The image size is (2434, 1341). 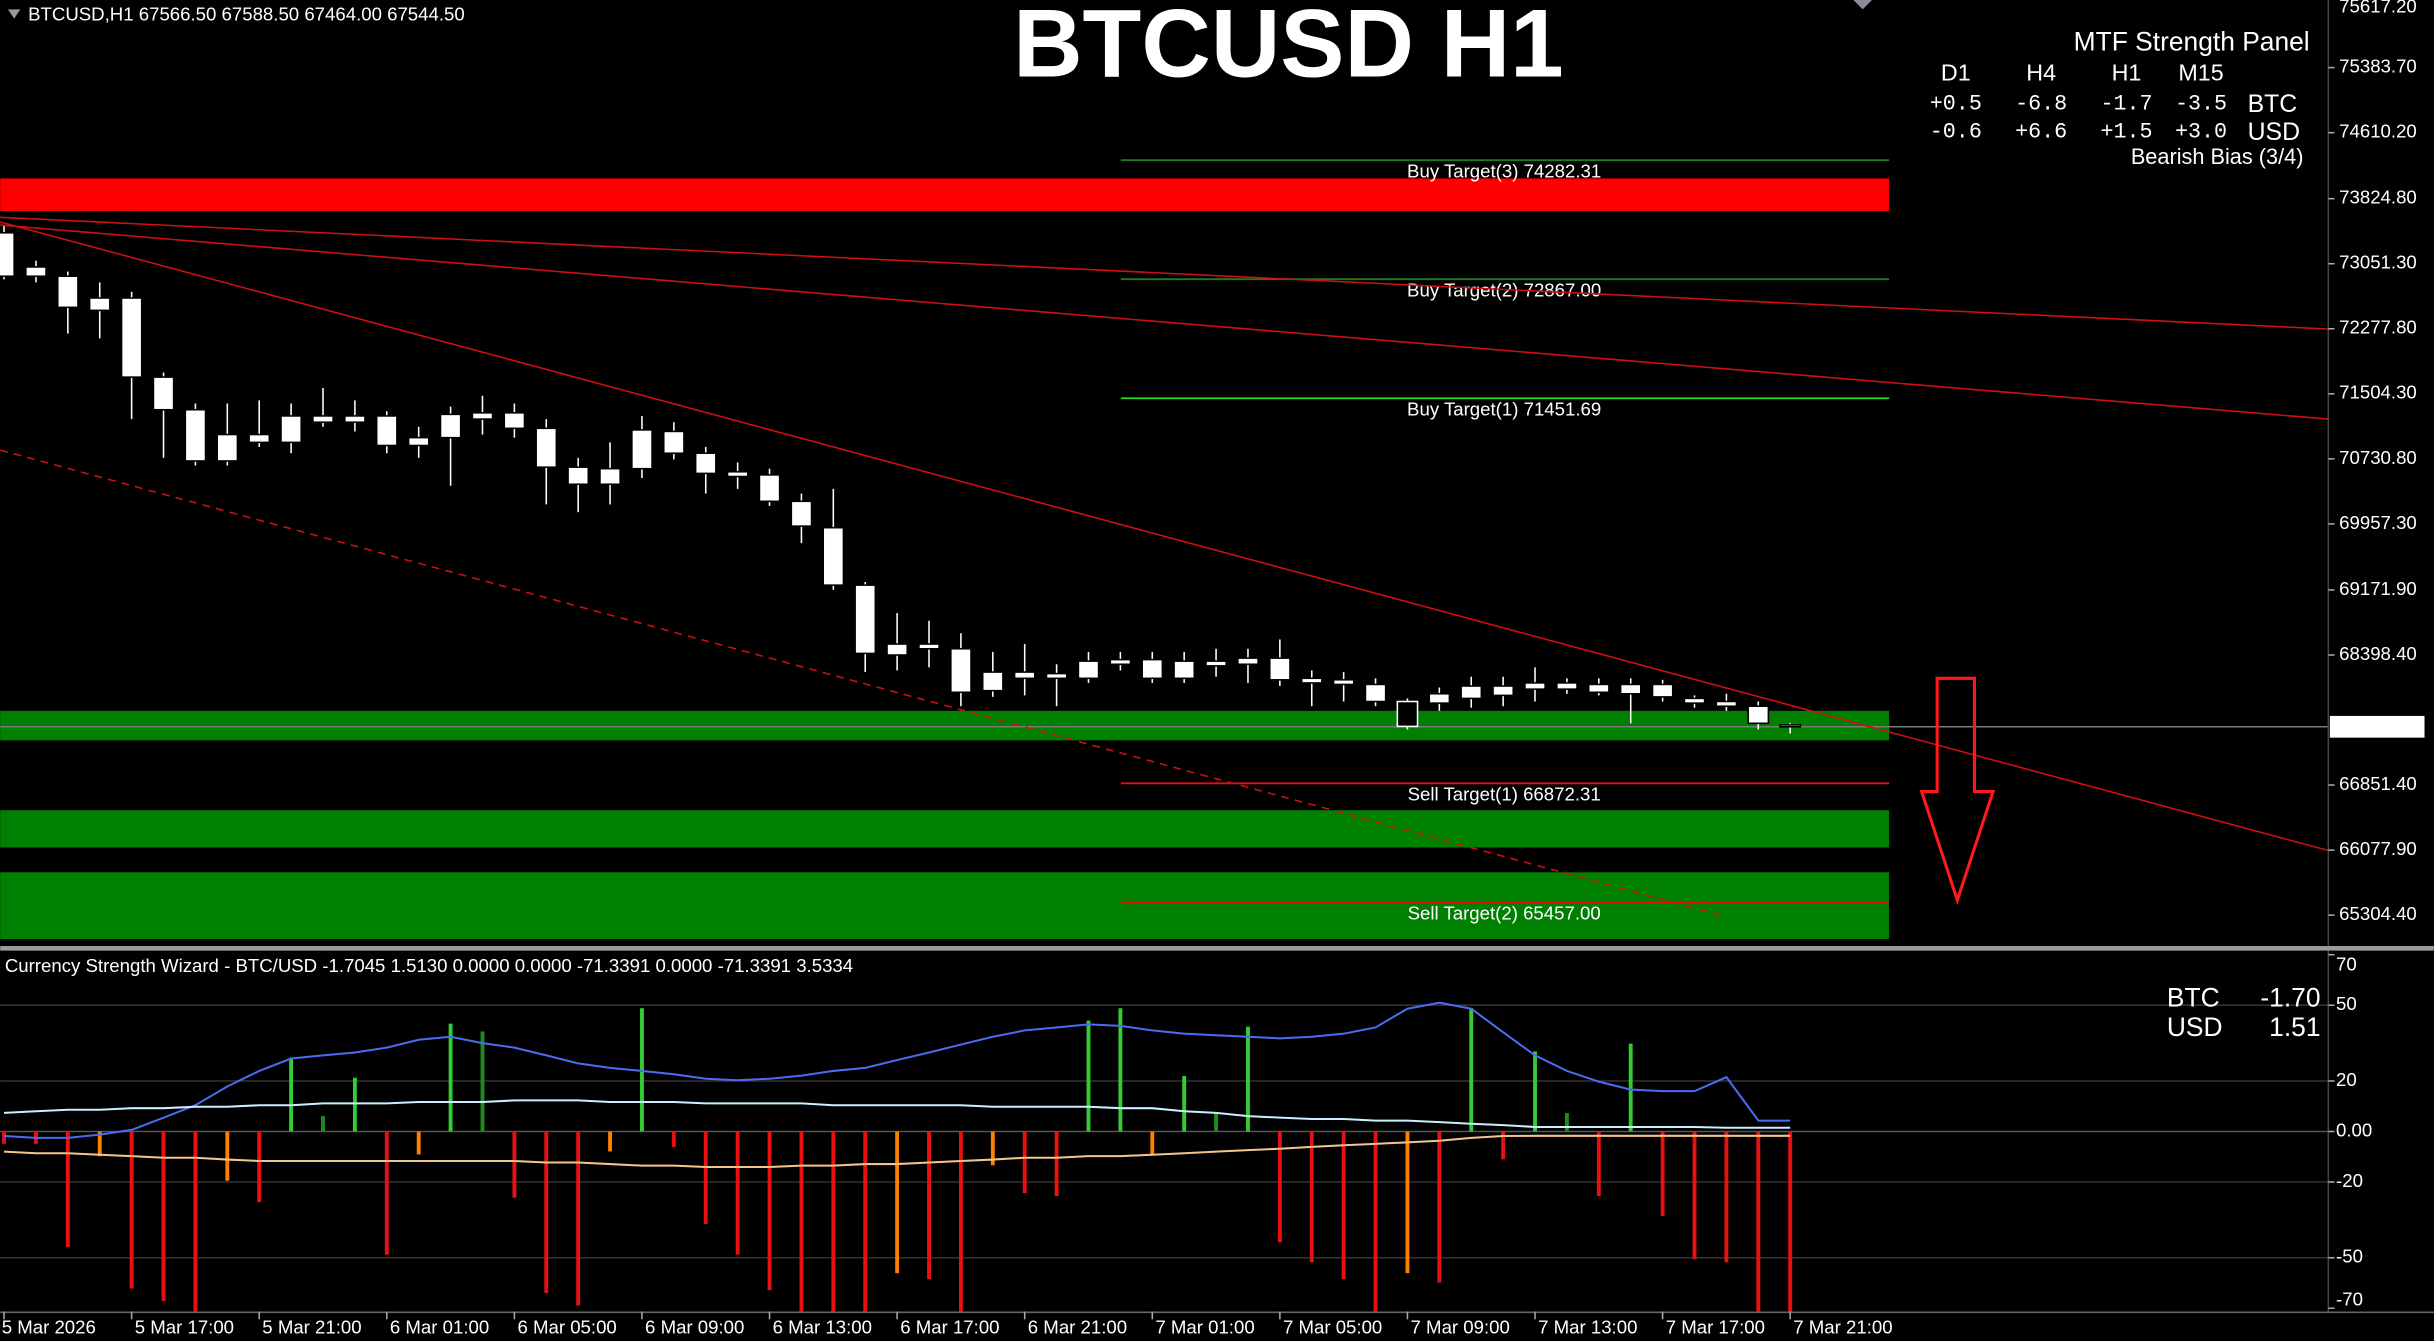 I want to click on readout-value: -1.70, so click(x=2290, y=998).